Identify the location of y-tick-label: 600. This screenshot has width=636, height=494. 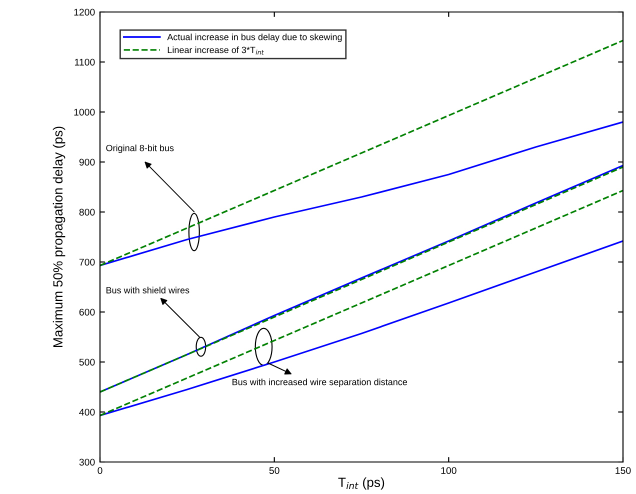
(87, 312).